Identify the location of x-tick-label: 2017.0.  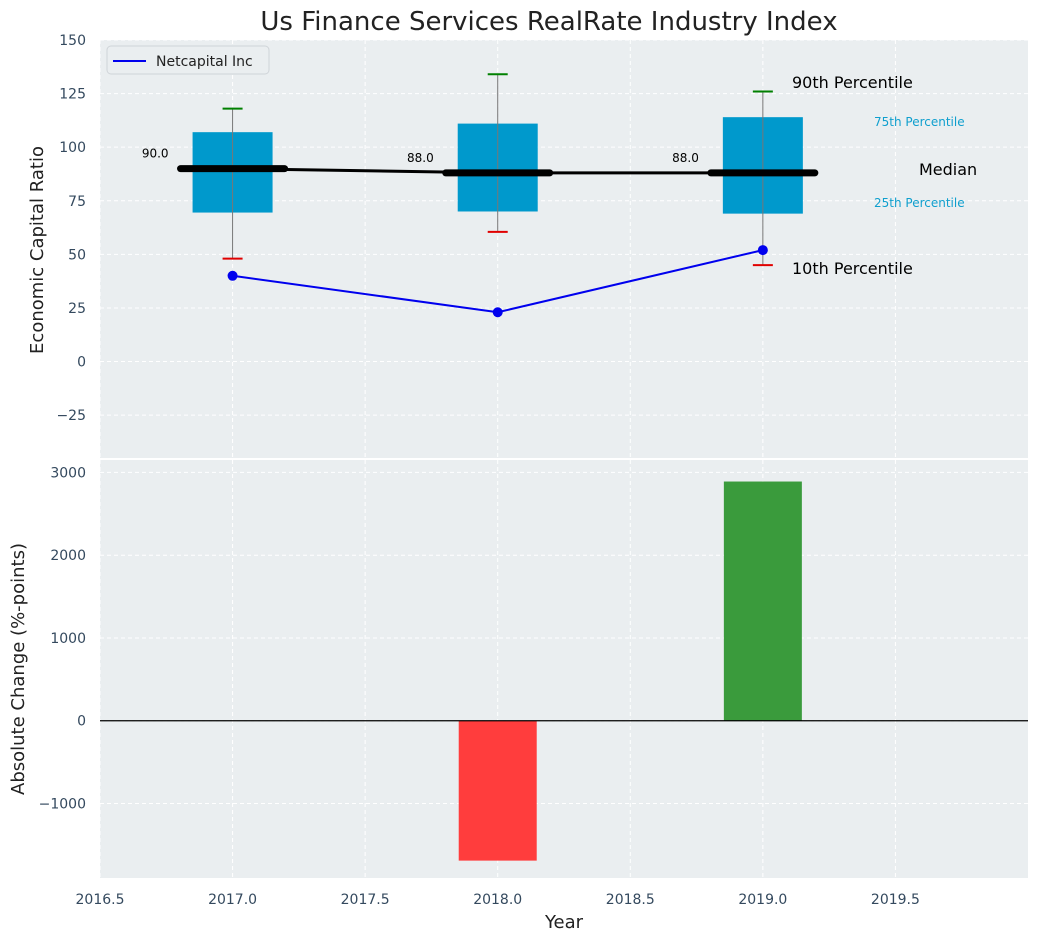
(232, 900).